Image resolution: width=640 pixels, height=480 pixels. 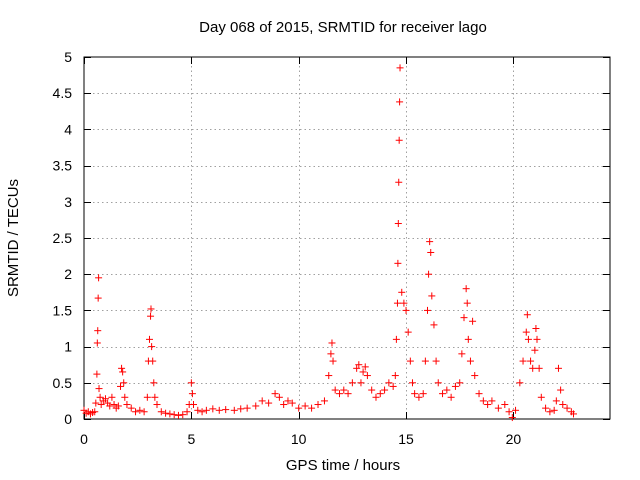 What do you see at coordinates (300, 439) in the screenshot?
I see `x-tick-labels: 0 5 10 15 20` at bounding box center [300, 439].